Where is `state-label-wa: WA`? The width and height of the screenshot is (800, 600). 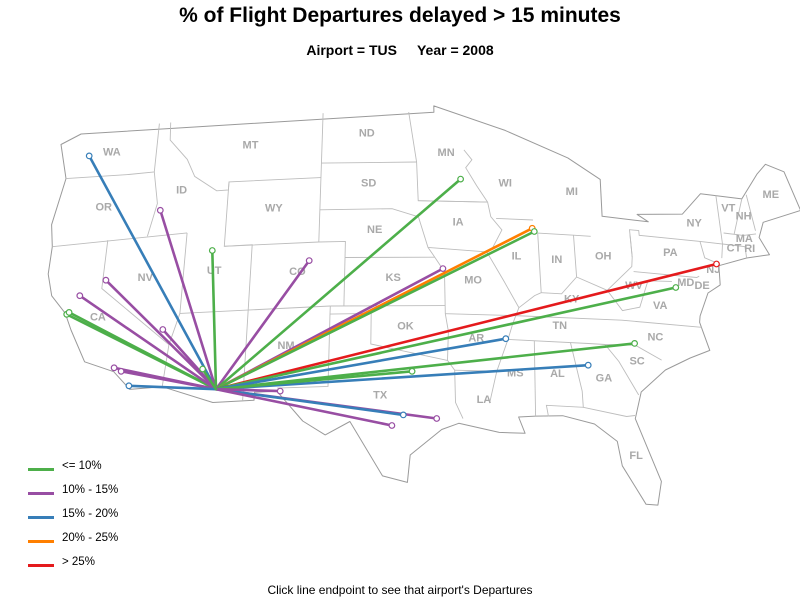 state-label-wa: WA is located at coordinates (112, 153).